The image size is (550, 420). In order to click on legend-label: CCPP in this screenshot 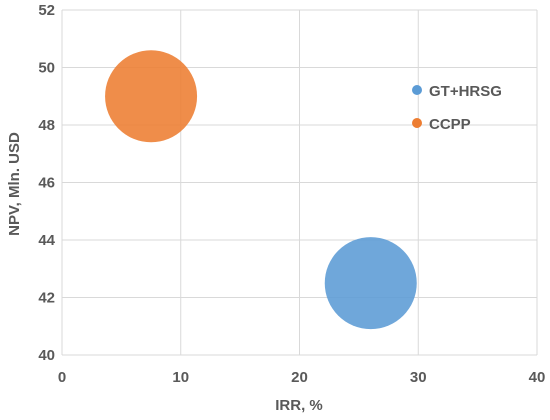, I will do `click(450, 124)`.